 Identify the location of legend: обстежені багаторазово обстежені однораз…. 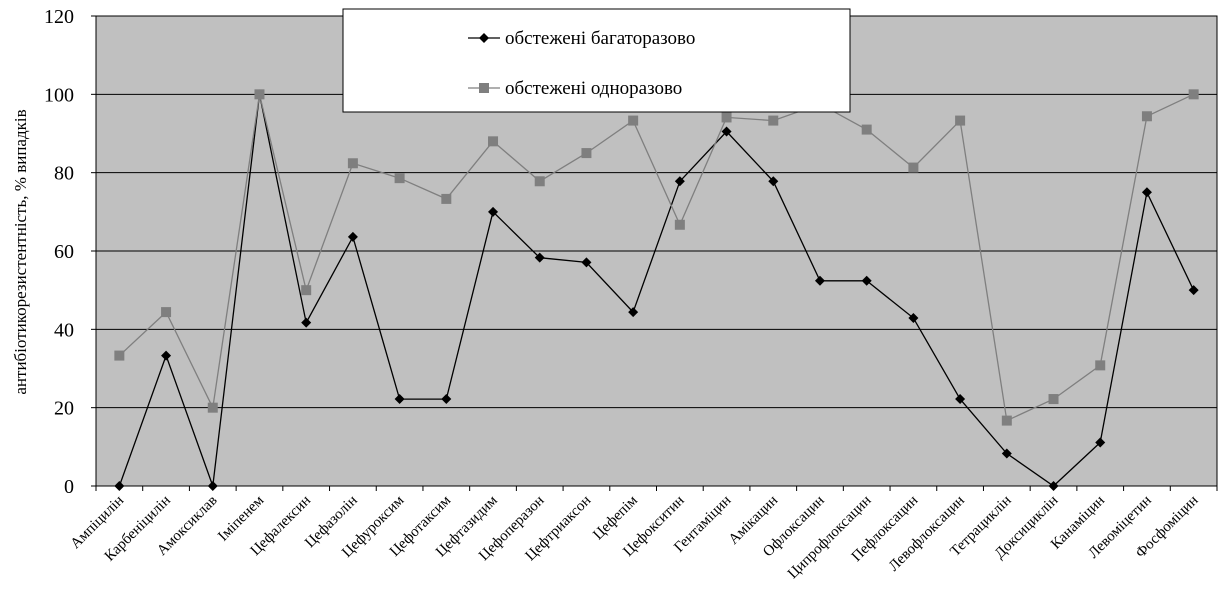
(596, 60).